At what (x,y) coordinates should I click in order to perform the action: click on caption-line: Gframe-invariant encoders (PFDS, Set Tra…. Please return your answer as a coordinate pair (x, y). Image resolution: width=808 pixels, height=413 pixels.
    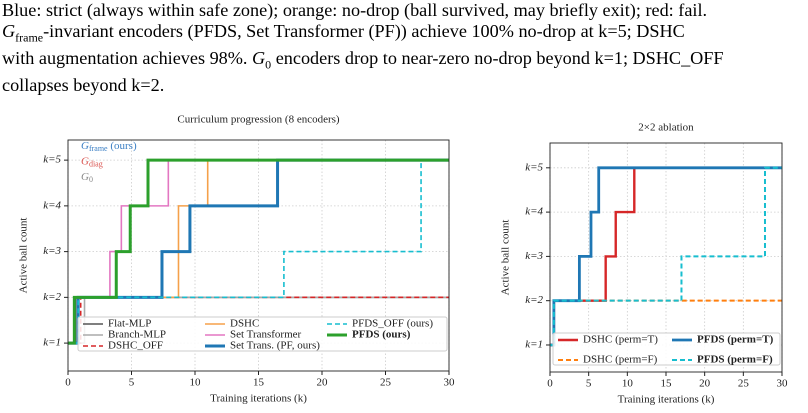
    Looking at the image, I should click on (405, 34).